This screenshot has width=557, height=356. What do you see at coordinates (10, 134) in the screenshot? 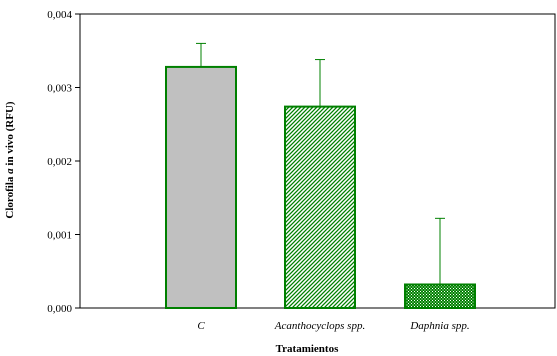
I see `y-axis-title-part: in vivo (RFU)` at bounding box center [10, 134].